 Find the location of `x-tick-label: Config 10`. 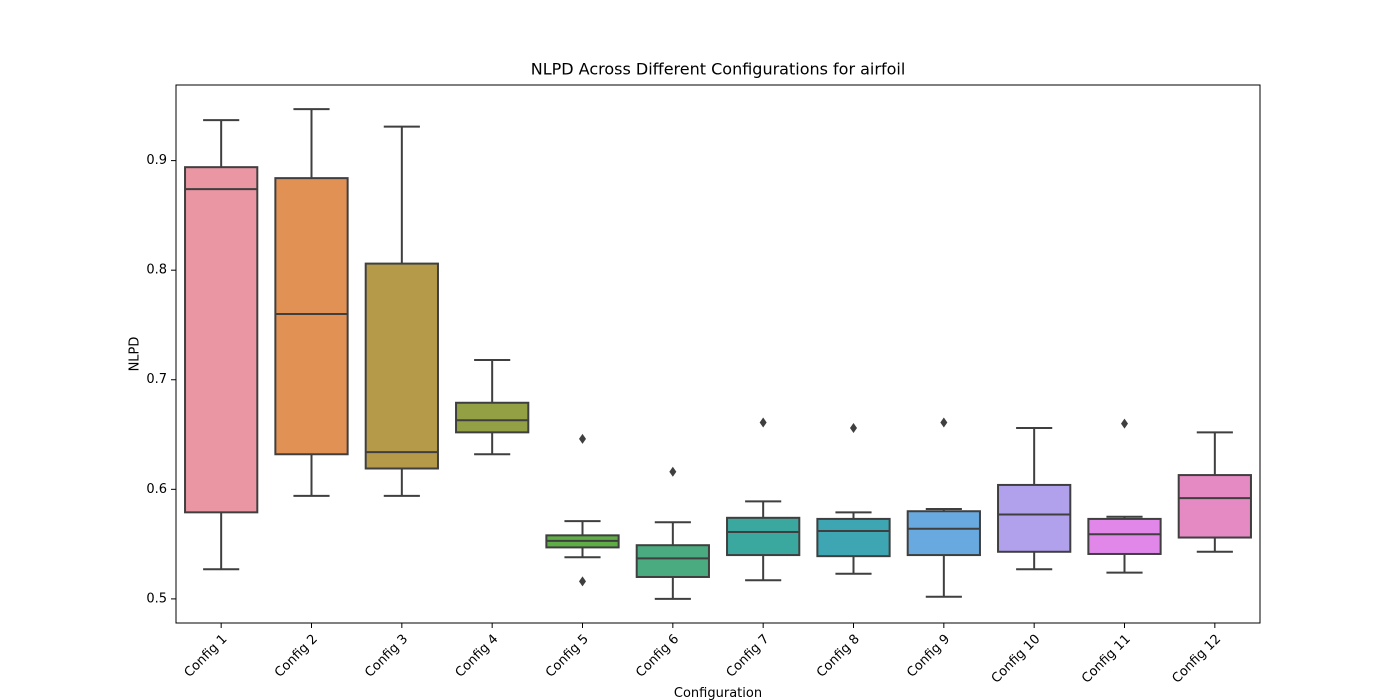

x-tick-label: Config 10 is located at coordinates (1016, 659).